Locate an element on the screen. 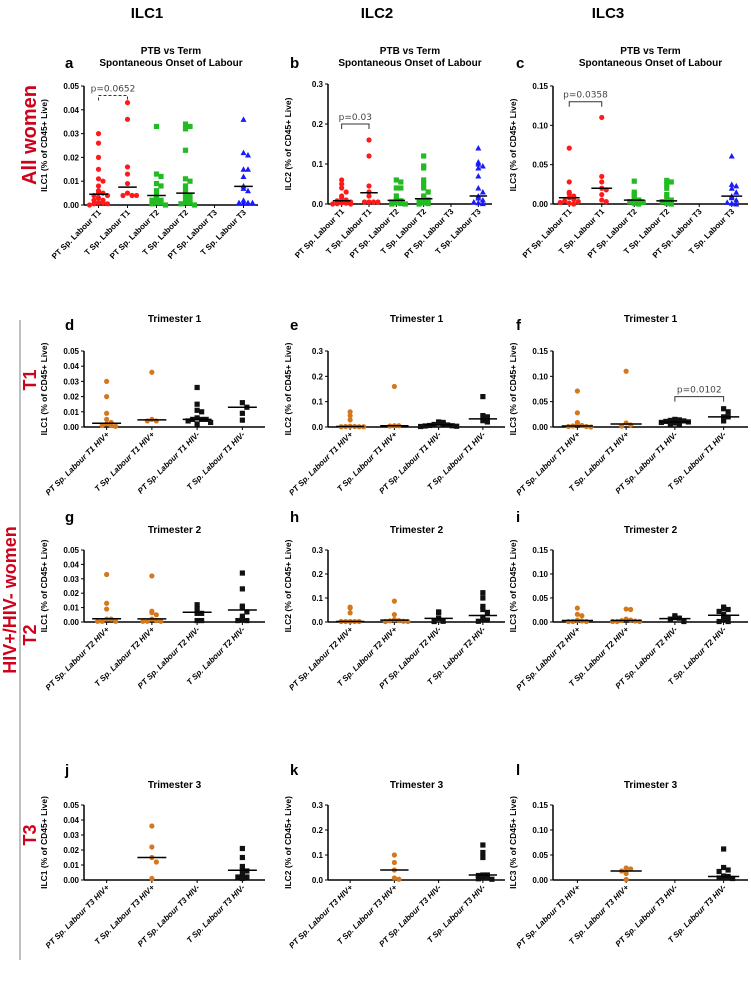  panel-title: Trimester 3 is located at coordinates (417, 785).